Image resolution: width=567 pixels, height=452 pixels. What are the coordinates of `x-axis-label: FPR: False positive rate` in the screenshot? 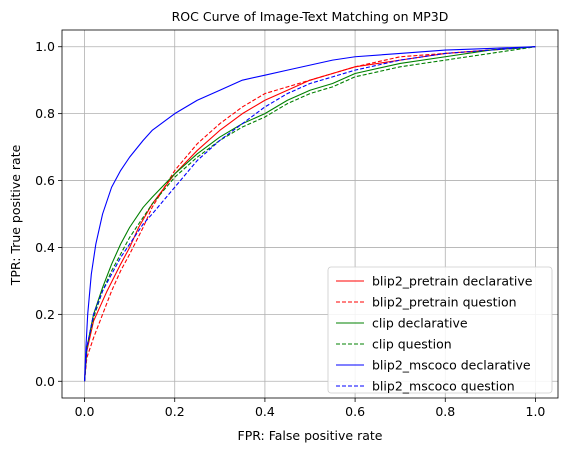 It's located at (310, 435).